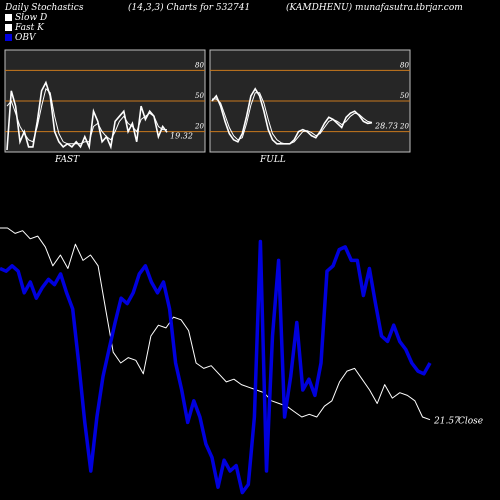 This screenshot has height=500, width=500. I want to click on fast-tick-label: 20, so click(199, 127).